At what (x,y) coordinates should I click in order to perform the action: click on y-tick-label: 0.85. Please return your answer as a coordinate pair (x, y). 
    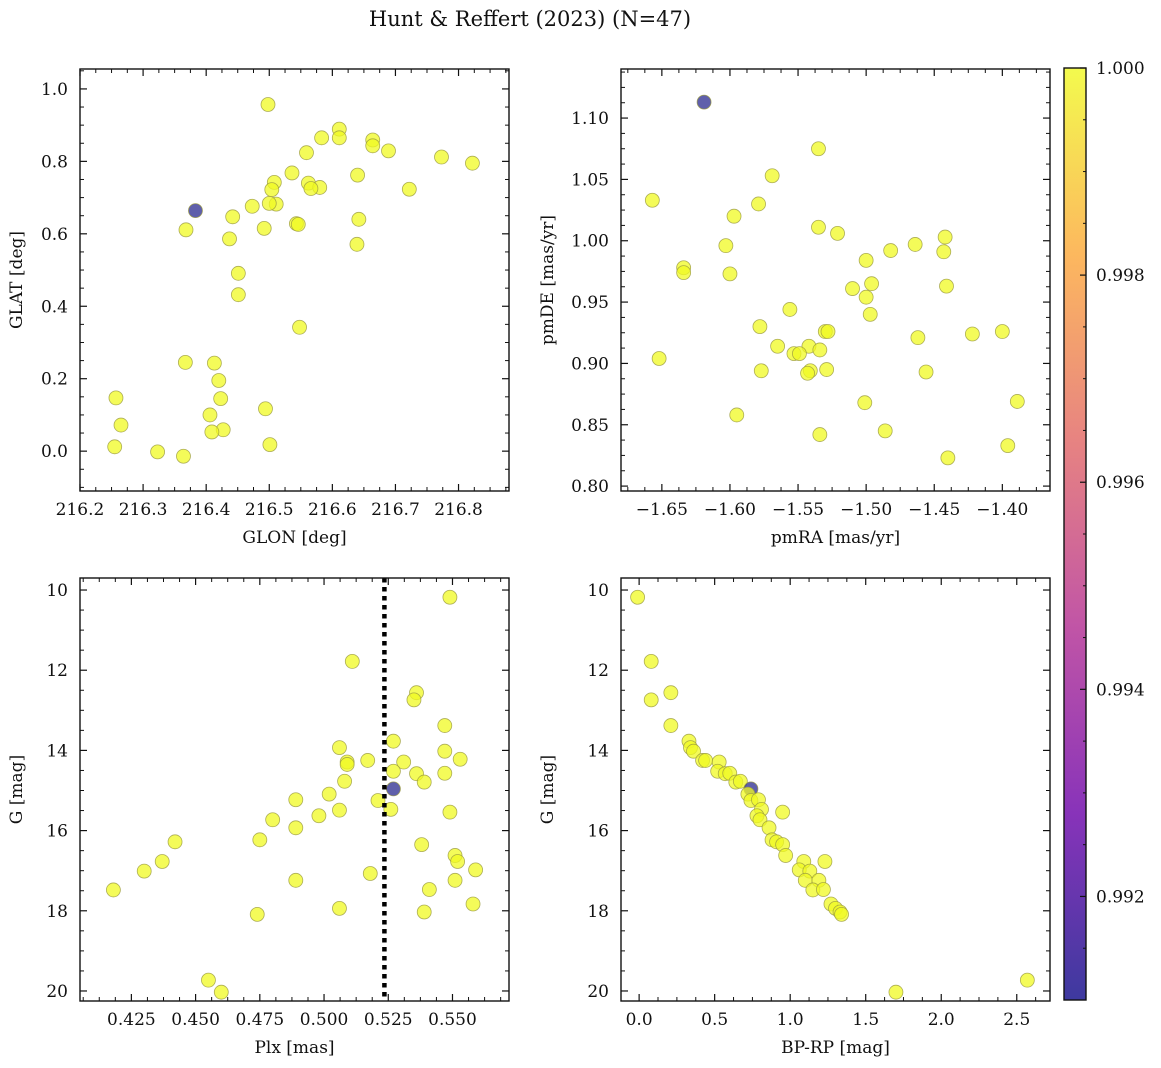
    Looking at the image, I should click on (590, 426).